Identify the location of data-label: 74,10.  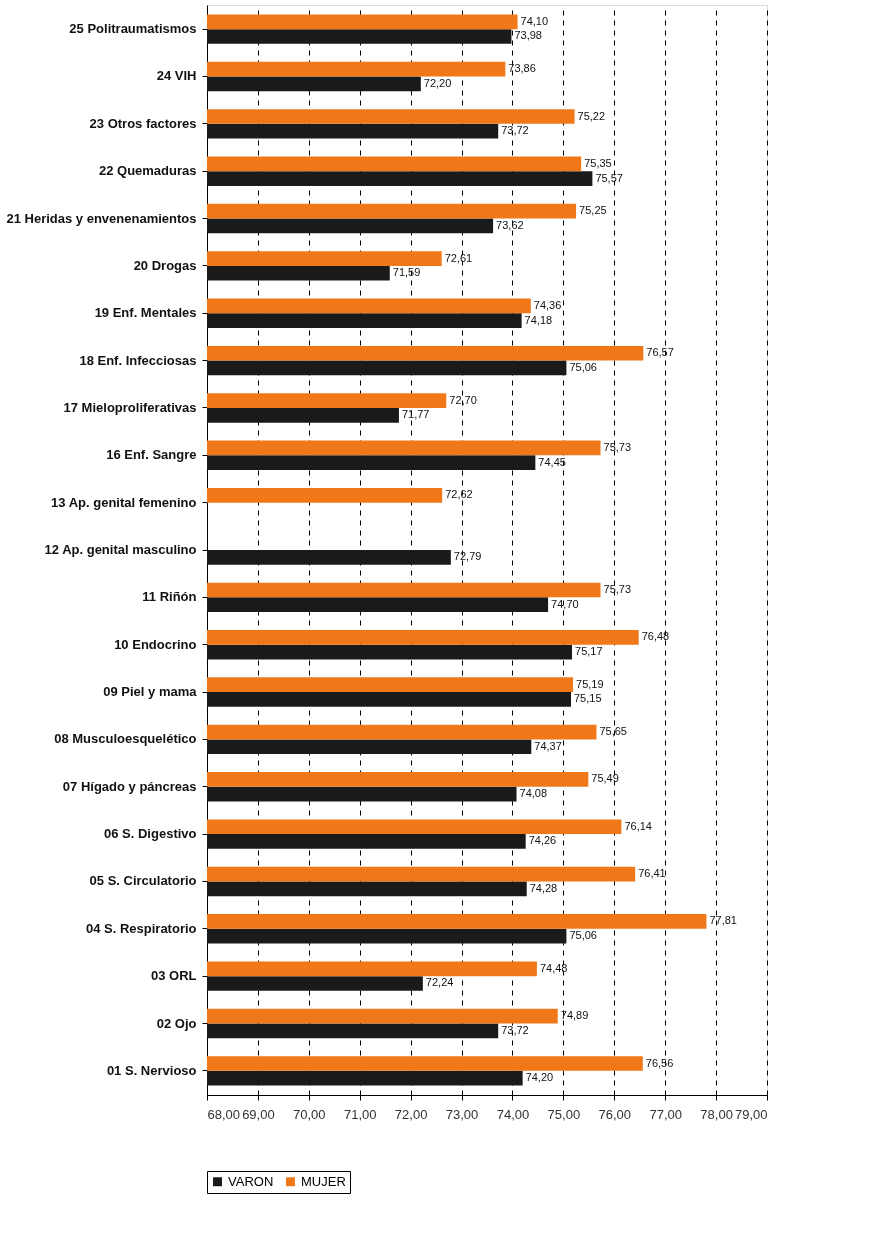
(534, 20).